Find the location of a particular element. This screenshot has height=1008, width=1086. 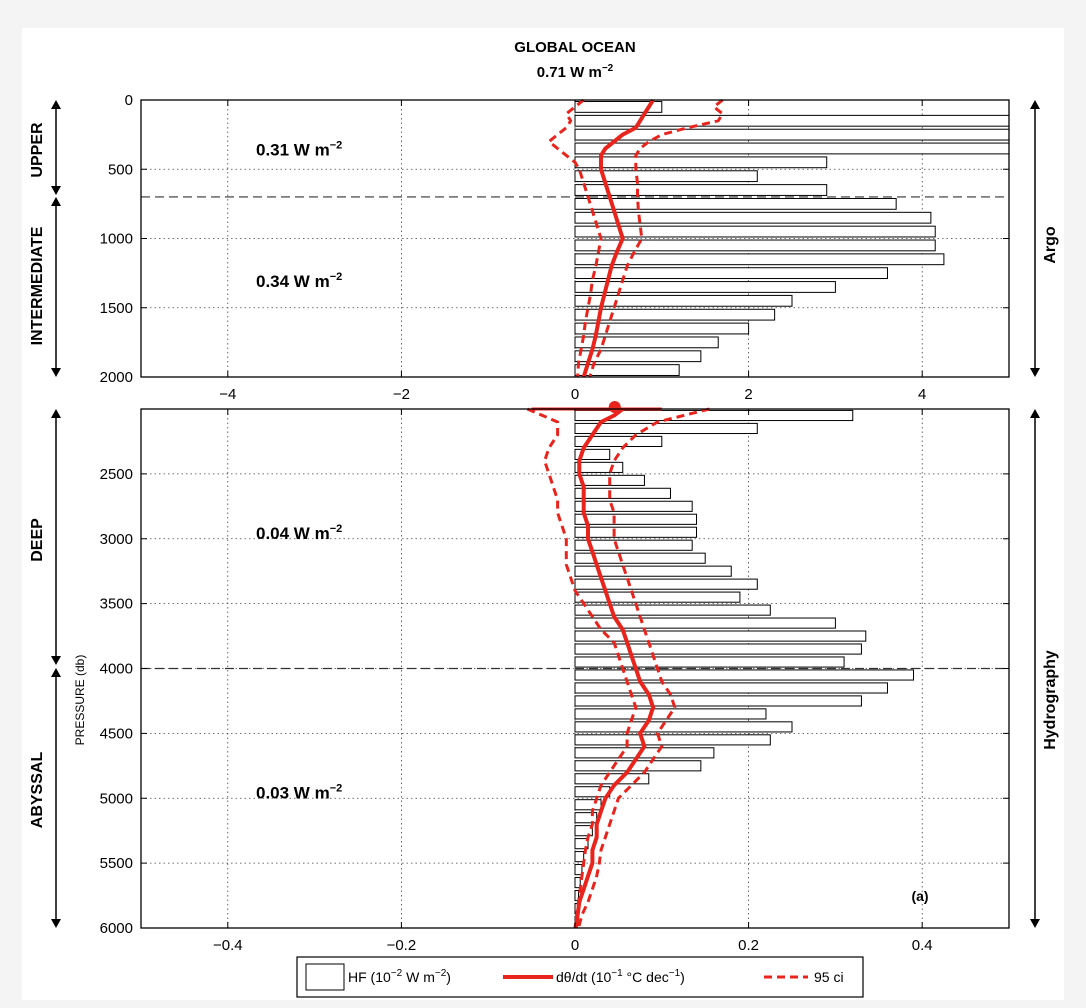

top-x-tick-label: 4 is located at coordinates (922, 394).